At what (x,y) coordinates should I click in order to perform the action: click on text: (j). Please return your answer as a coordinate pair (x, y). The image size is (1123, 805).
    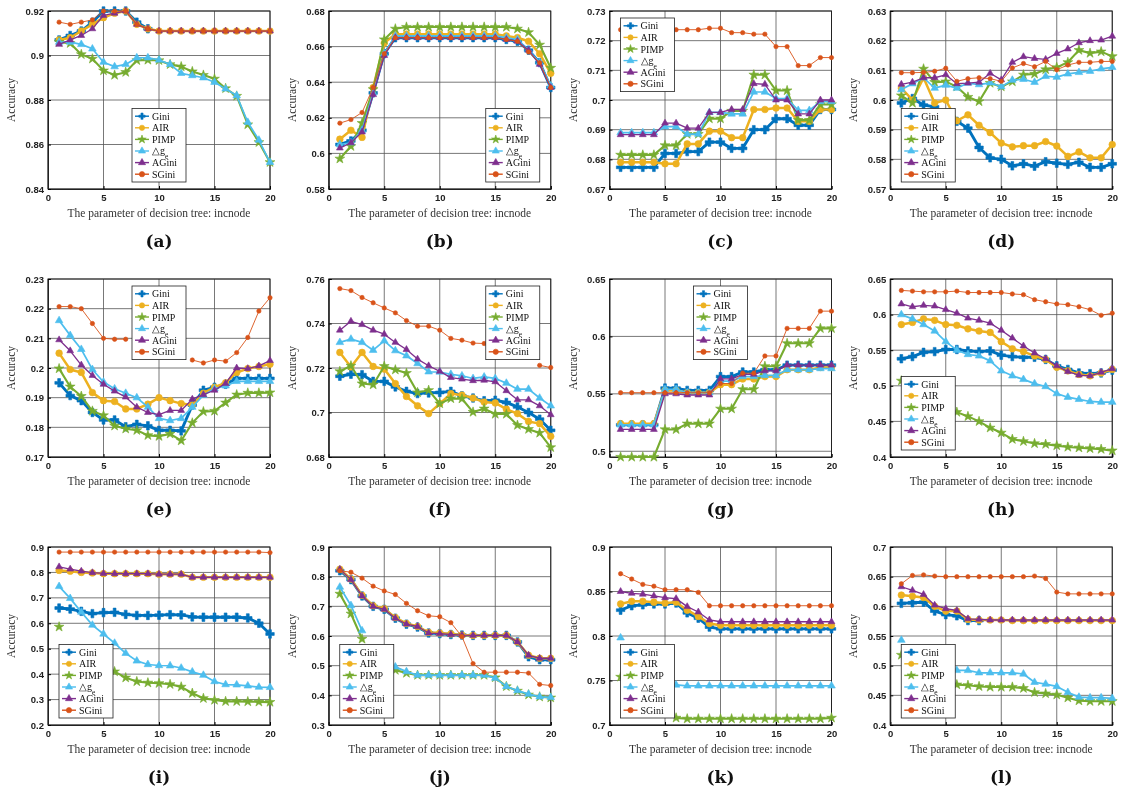
    Looking at the image, I should click on (439, 777).